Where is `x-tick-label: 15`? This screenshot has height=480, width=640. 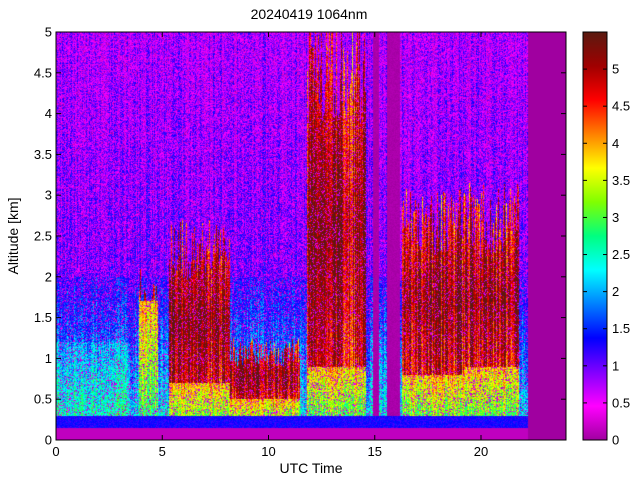 x-tick-label: 15 is located at coordinates (375, 451).